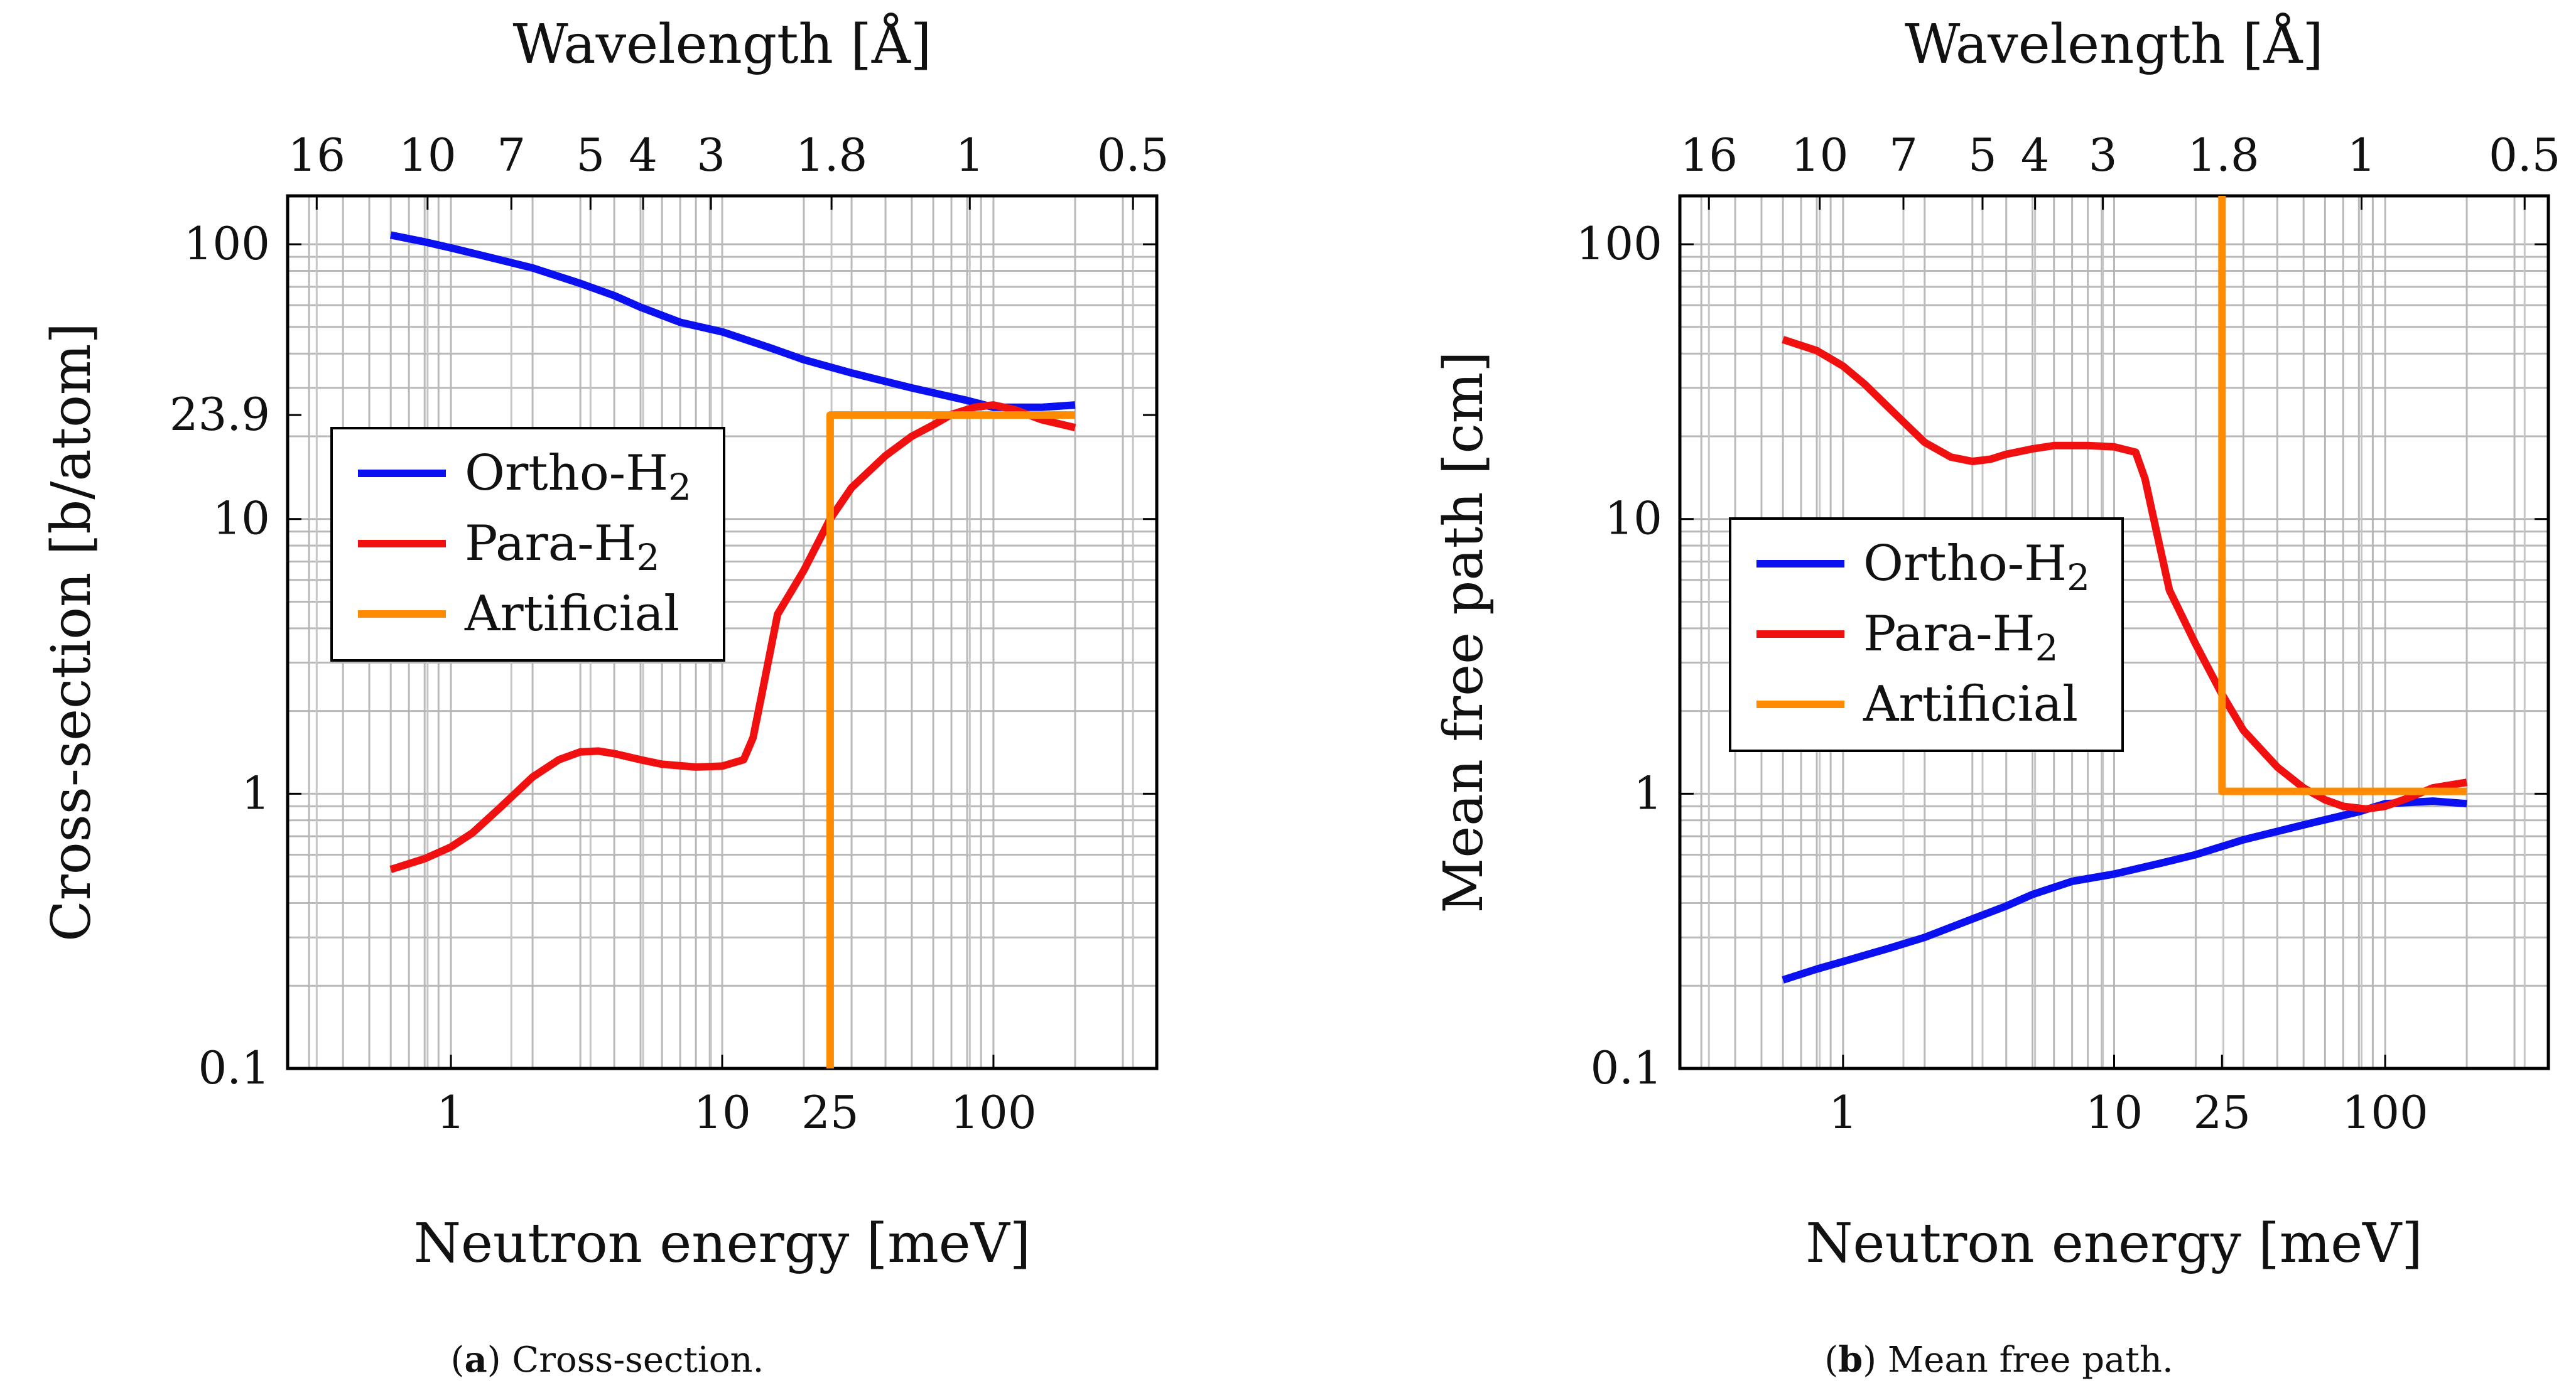 The image size is (2576, 1388). I want to click on caption-letter: b, so click(1851, 1359).